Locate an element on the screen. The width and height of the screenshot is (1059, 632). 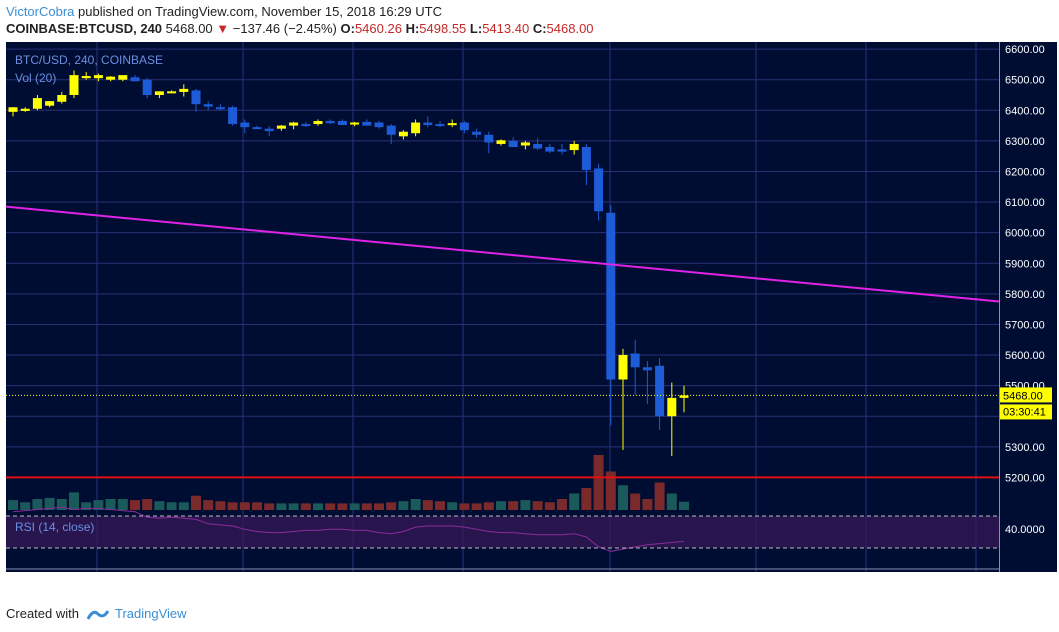
price-scale-label: 5600.00 is located at coordinates (1025, 356).